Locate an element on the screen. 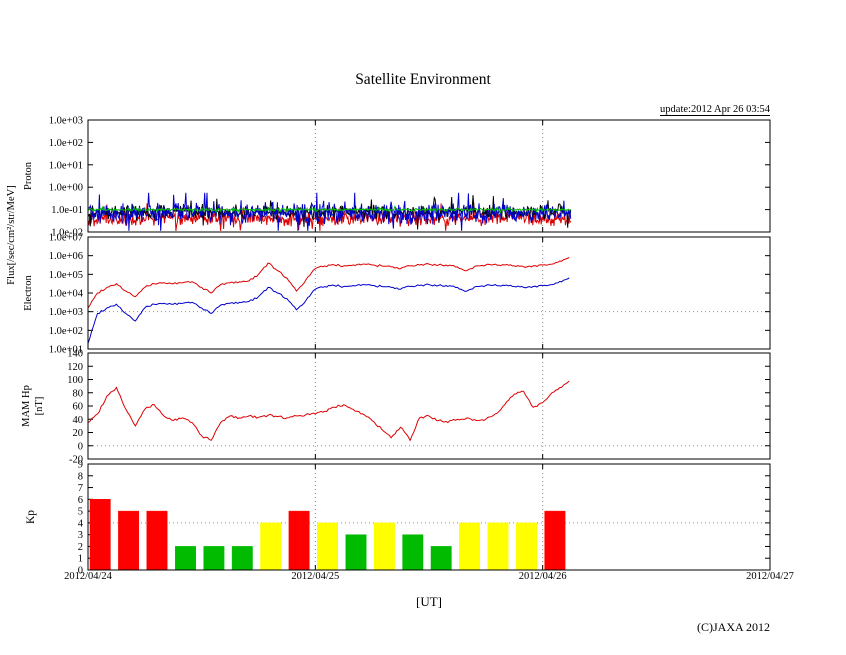 Image resolution: width=846 pixels, height=655 pixels. y-tick-label: 1.0e+04 is located at coordinates (66, 294).